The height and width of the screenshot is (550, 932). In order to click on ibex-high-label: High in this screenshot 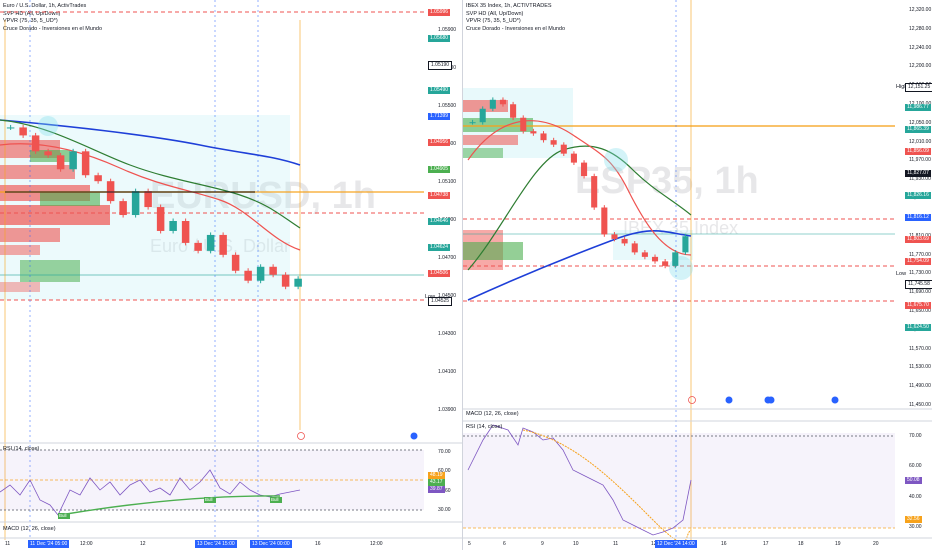, I will do `click(902, 87)`.